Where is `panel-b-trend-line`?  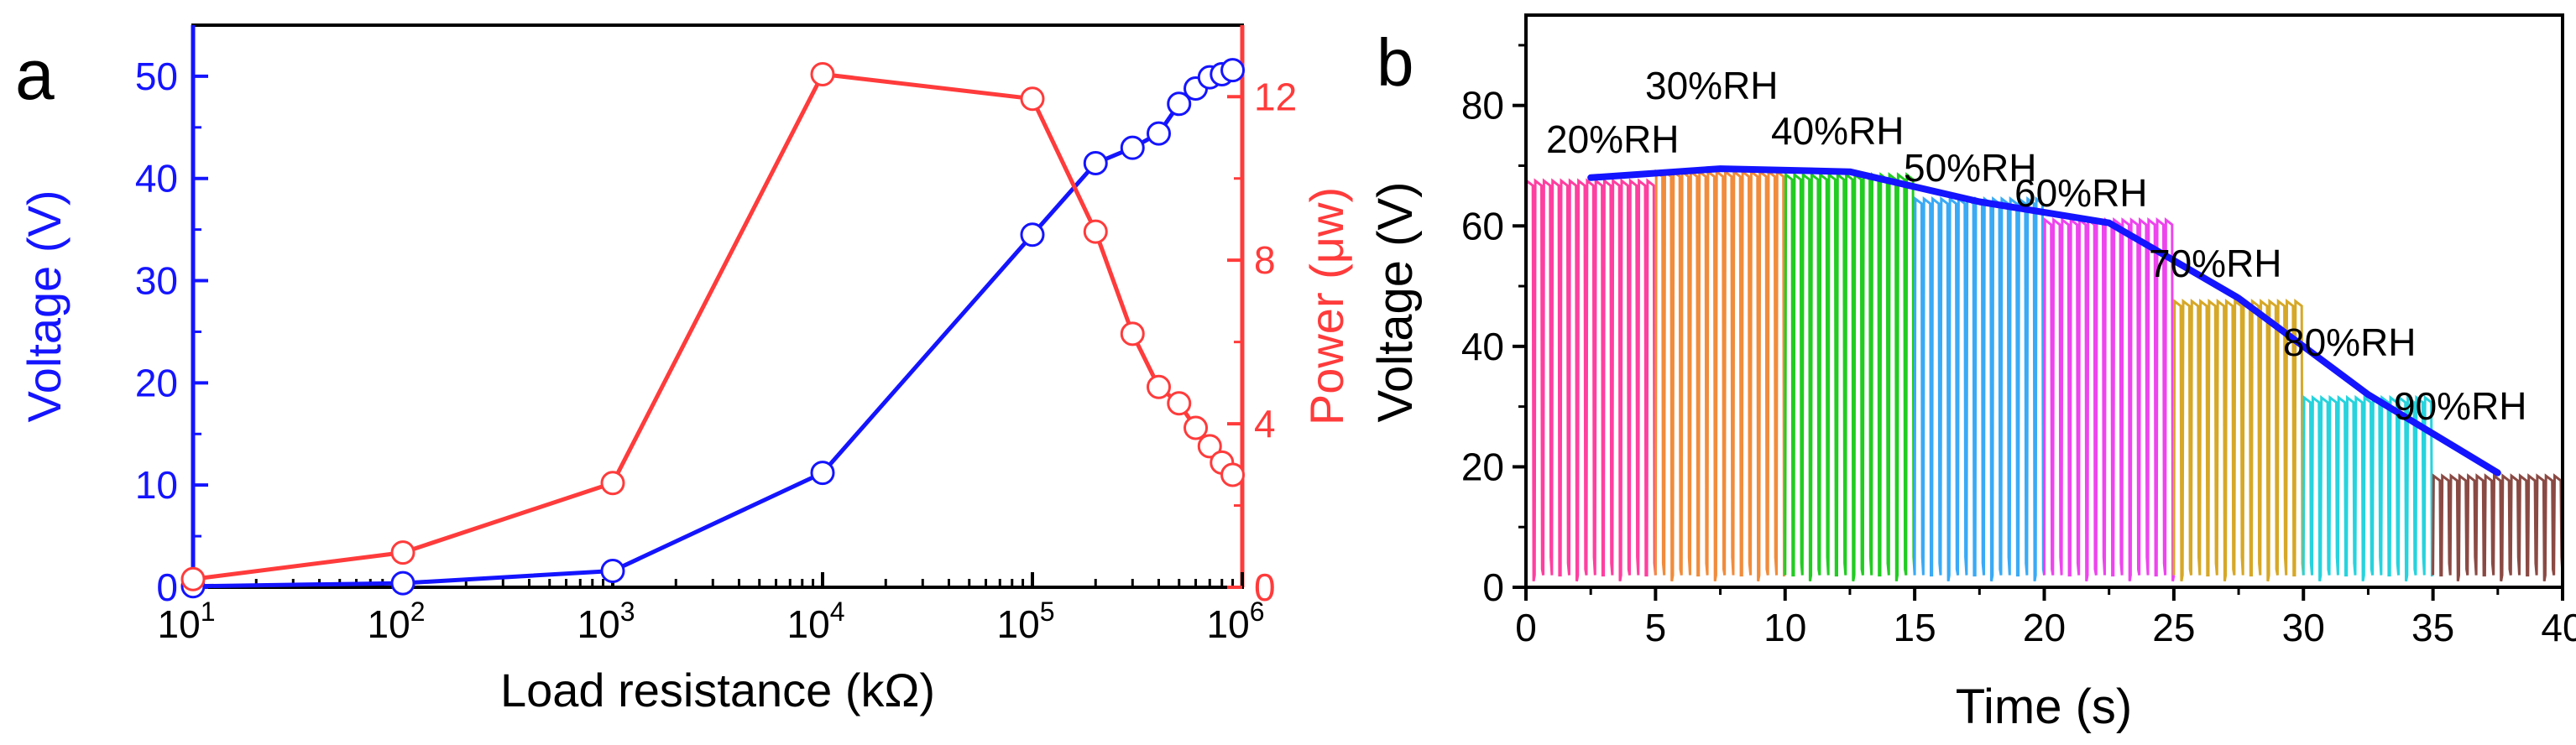
panel-b-trend-line is located at coordinates (2044, 321).